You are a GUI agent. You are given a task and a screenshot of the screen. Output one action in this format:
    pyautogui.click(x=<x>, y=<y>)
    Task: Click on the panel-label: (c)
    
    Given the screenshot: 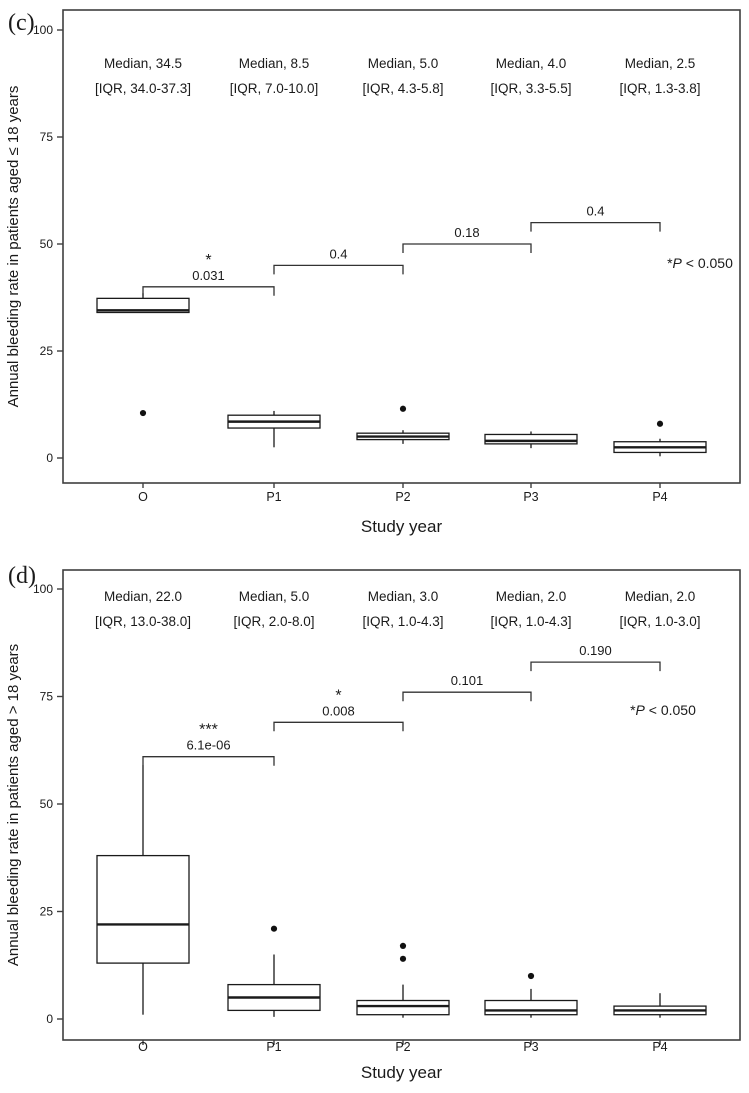 What is the action you would take?
    pyautogui.click(x=21, y=23)
    